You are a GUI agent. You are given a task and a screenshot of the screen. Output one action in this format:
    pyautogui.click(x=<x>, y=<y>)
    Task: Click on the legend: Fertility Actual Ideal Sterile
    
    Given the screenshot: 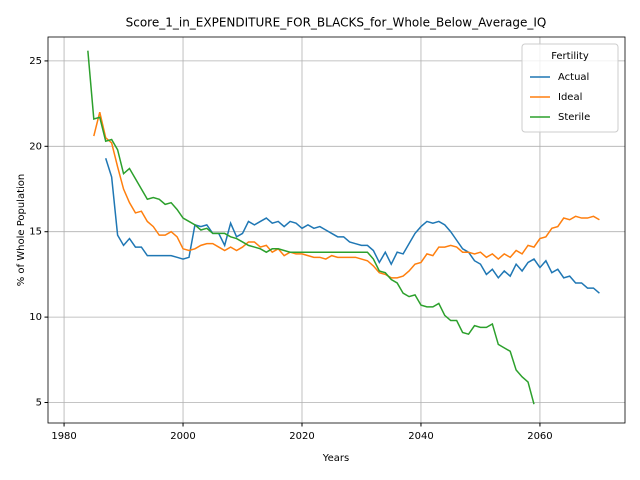 What is the action you would take?
    pyautogui.click(x=570, y=88)
    